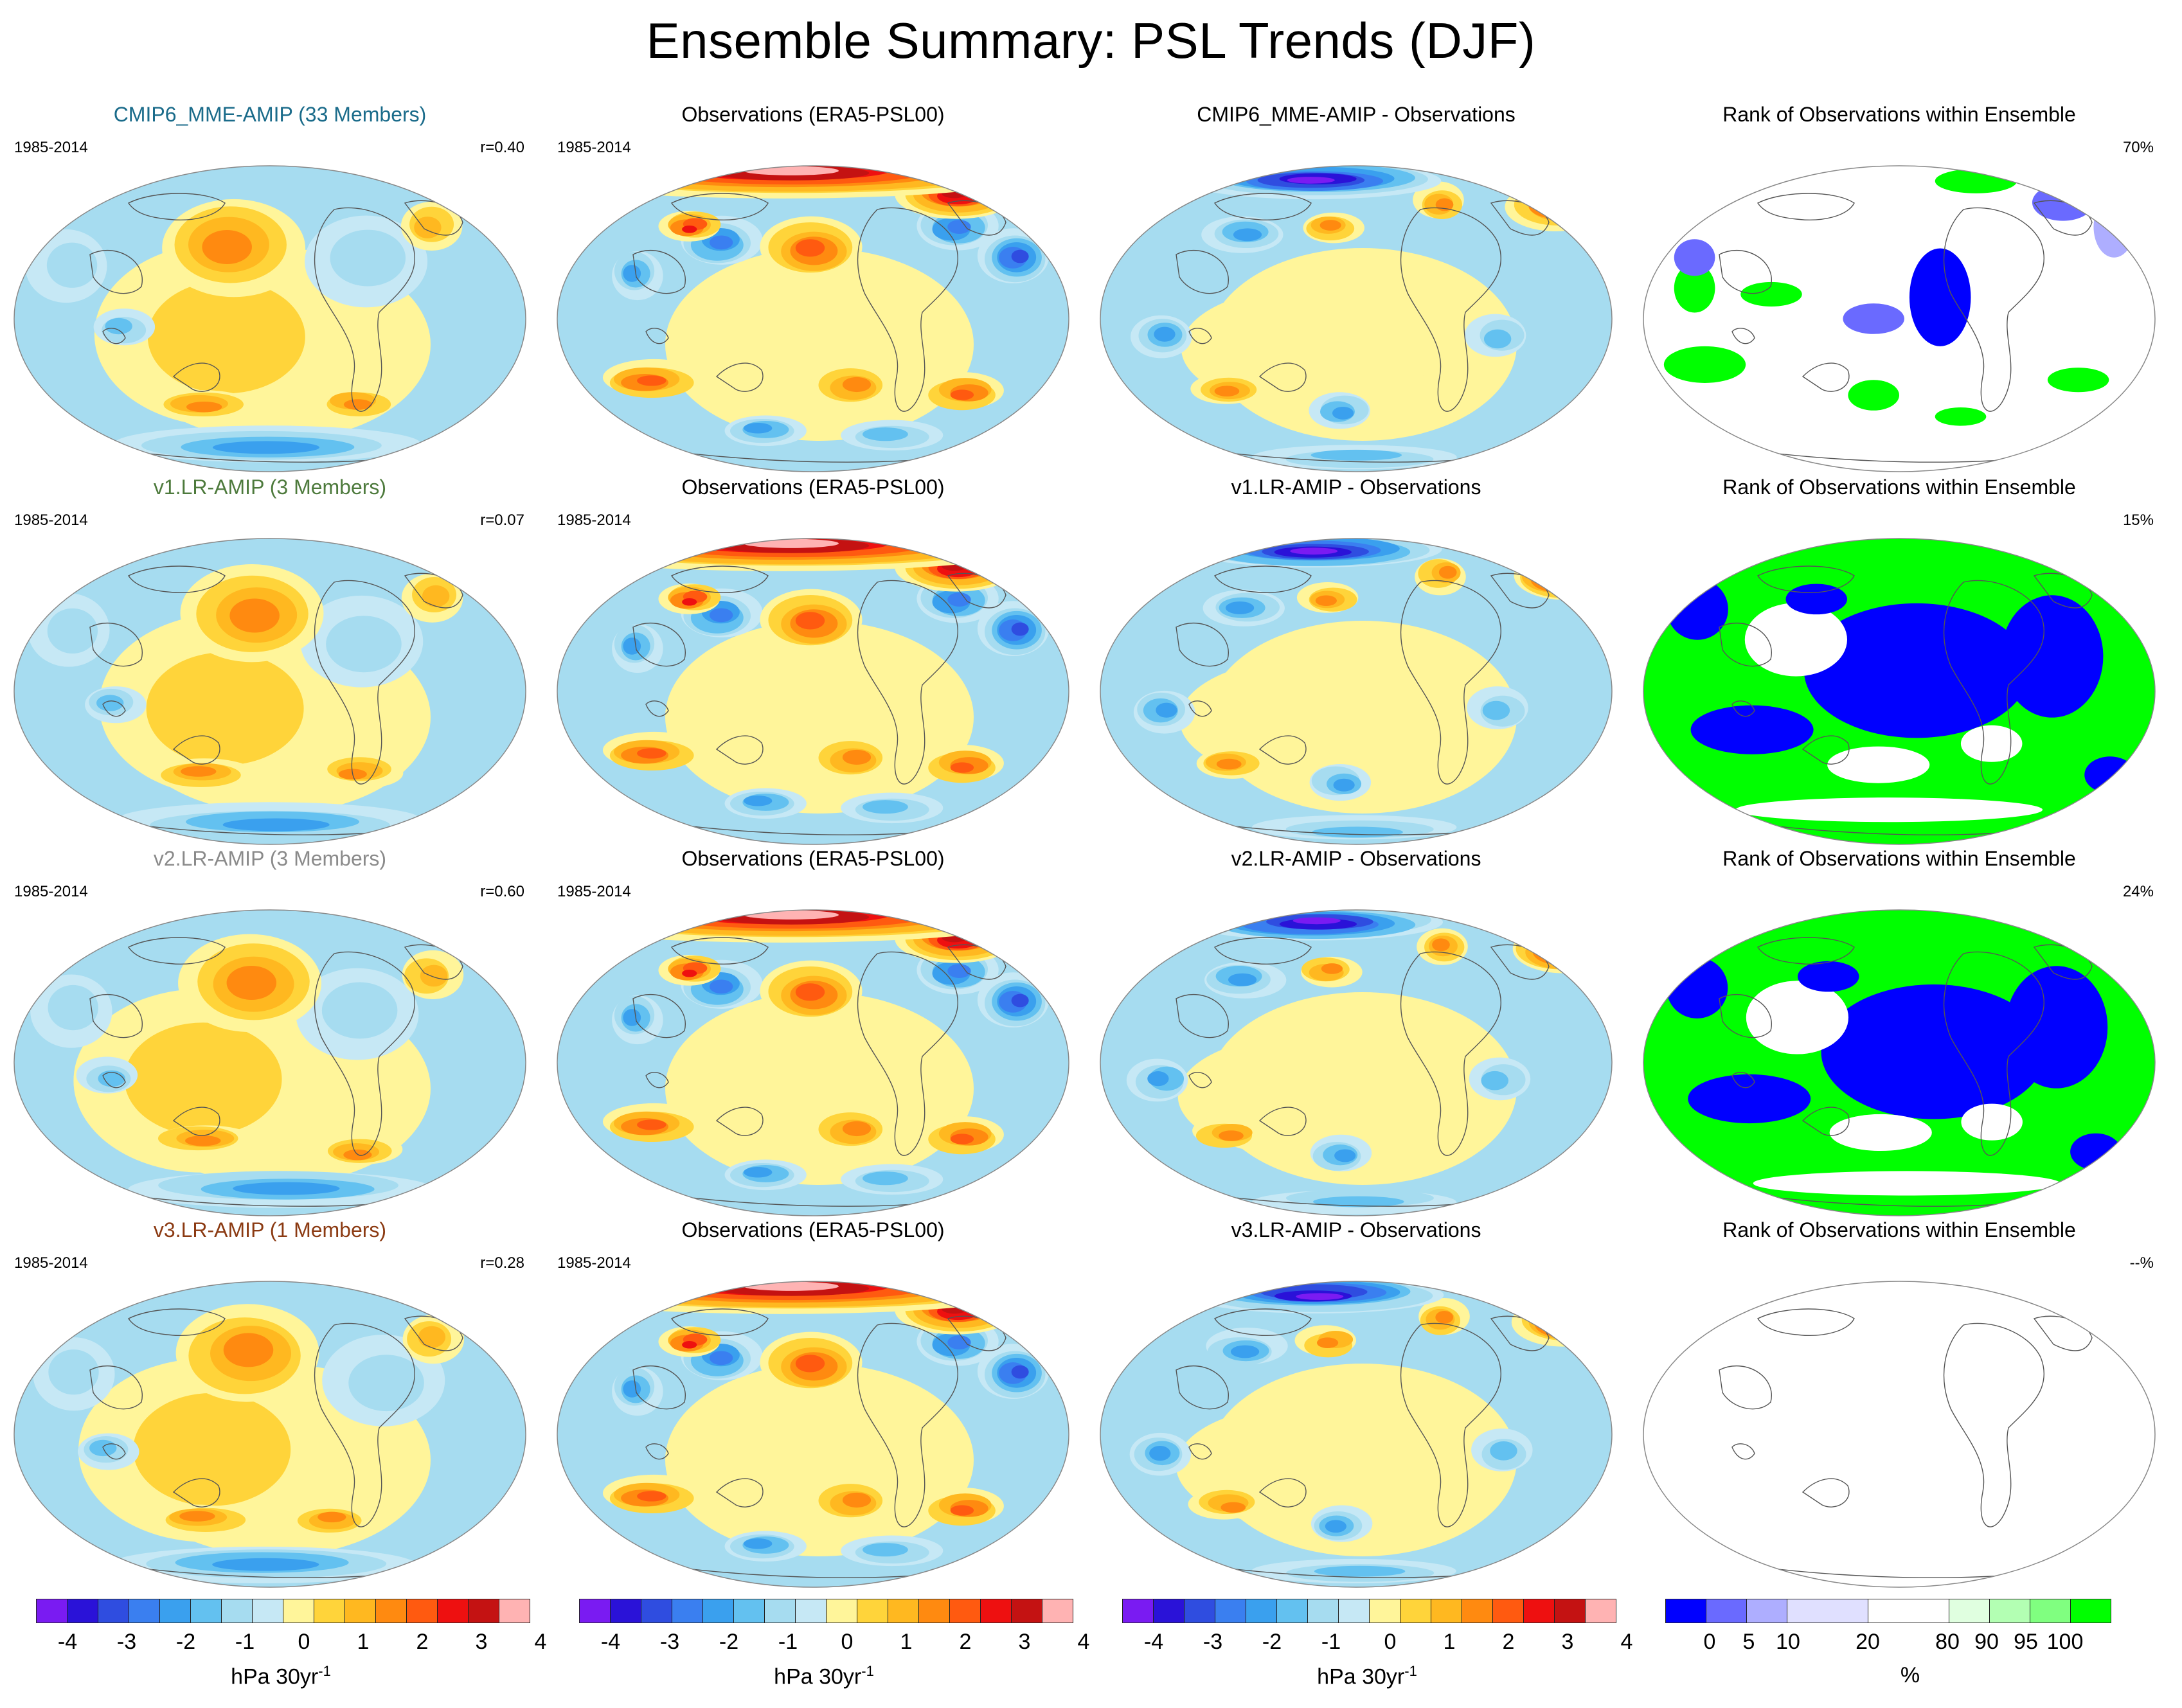 The width and height of the screenshot is (2182, 1708). Describe the element at coordinates (1369, 1611) in the screenshot. I see `colorbar-swatches` at that location.